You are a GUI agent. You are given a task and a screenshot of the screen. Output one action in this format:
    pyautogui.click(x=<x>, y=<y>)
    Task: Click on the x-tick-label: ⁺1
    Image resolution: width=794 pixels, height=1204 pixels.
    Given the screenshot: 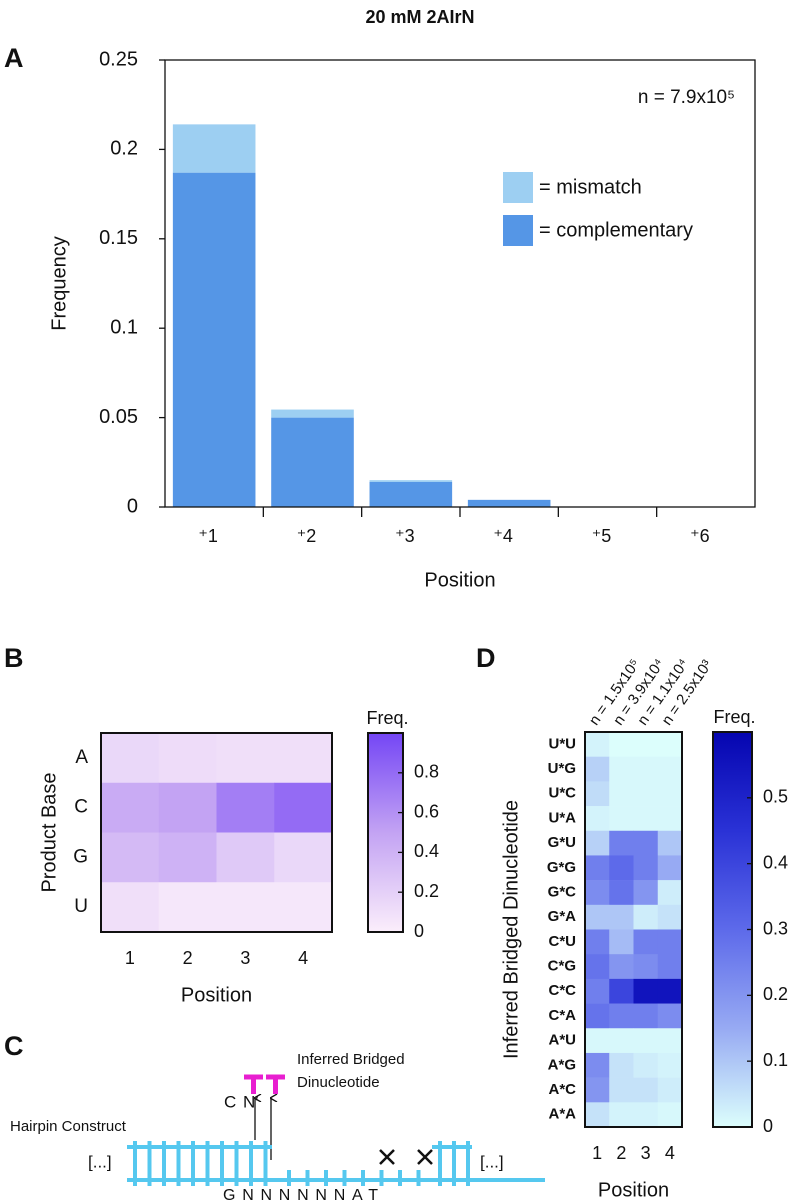 What is the action you would take?
    pyautogui.click(x=208, y=536)
    